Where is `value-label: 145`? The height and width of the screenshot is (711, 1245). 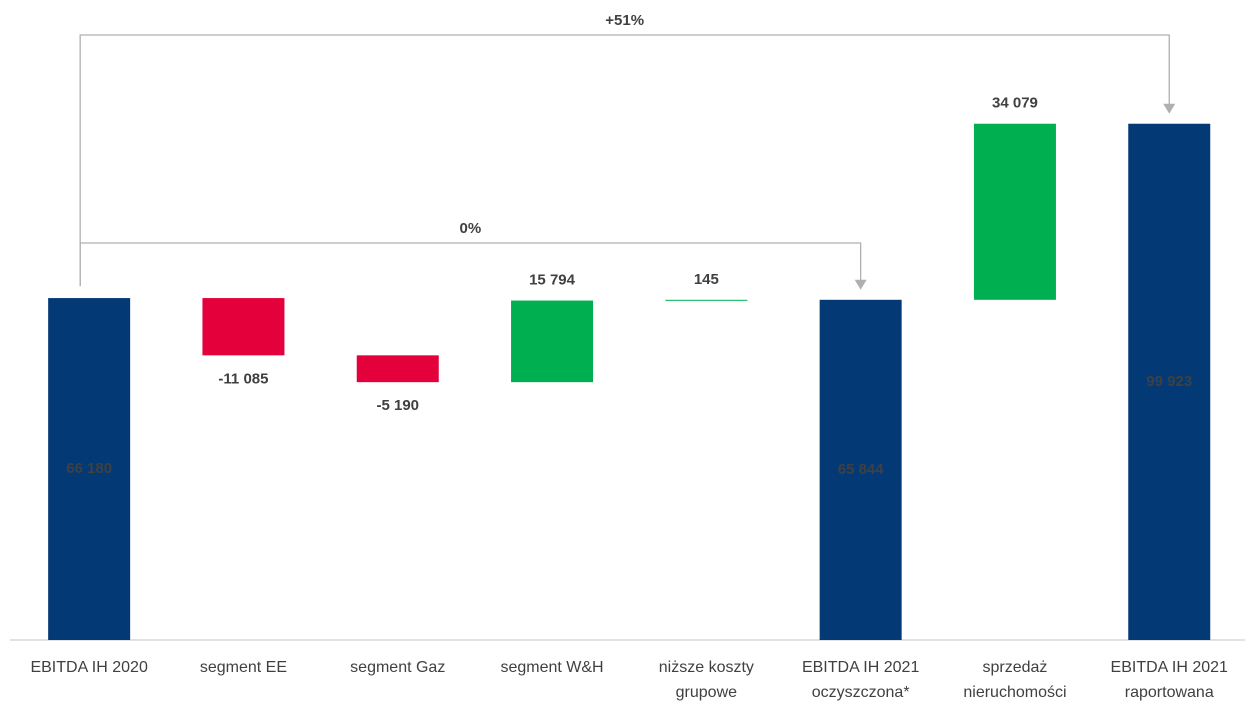
value-label: 145 is located at coordinates (706, 279).